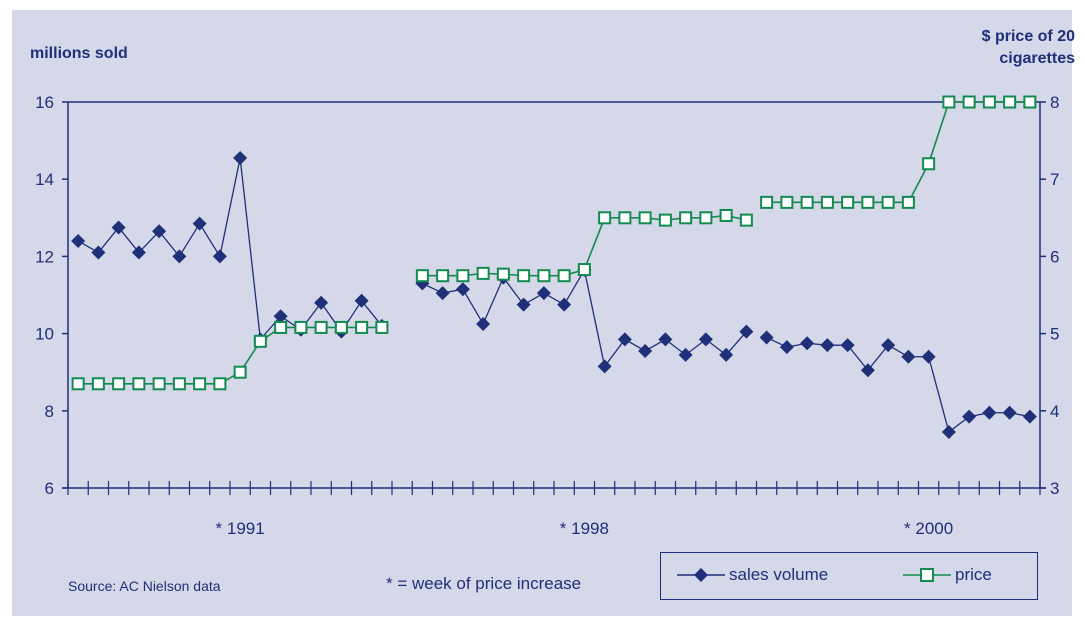 The image size is (1085, 628). Describe the element at coordinates (79, 53) in the screenshot. I see `left-axis-title: millions sold` at that location.